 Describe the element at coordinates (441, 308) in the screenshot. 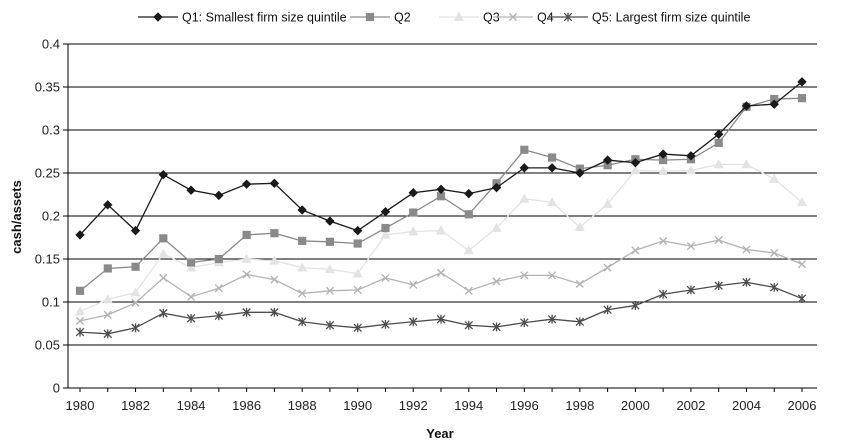

I see `series-line` at that location.